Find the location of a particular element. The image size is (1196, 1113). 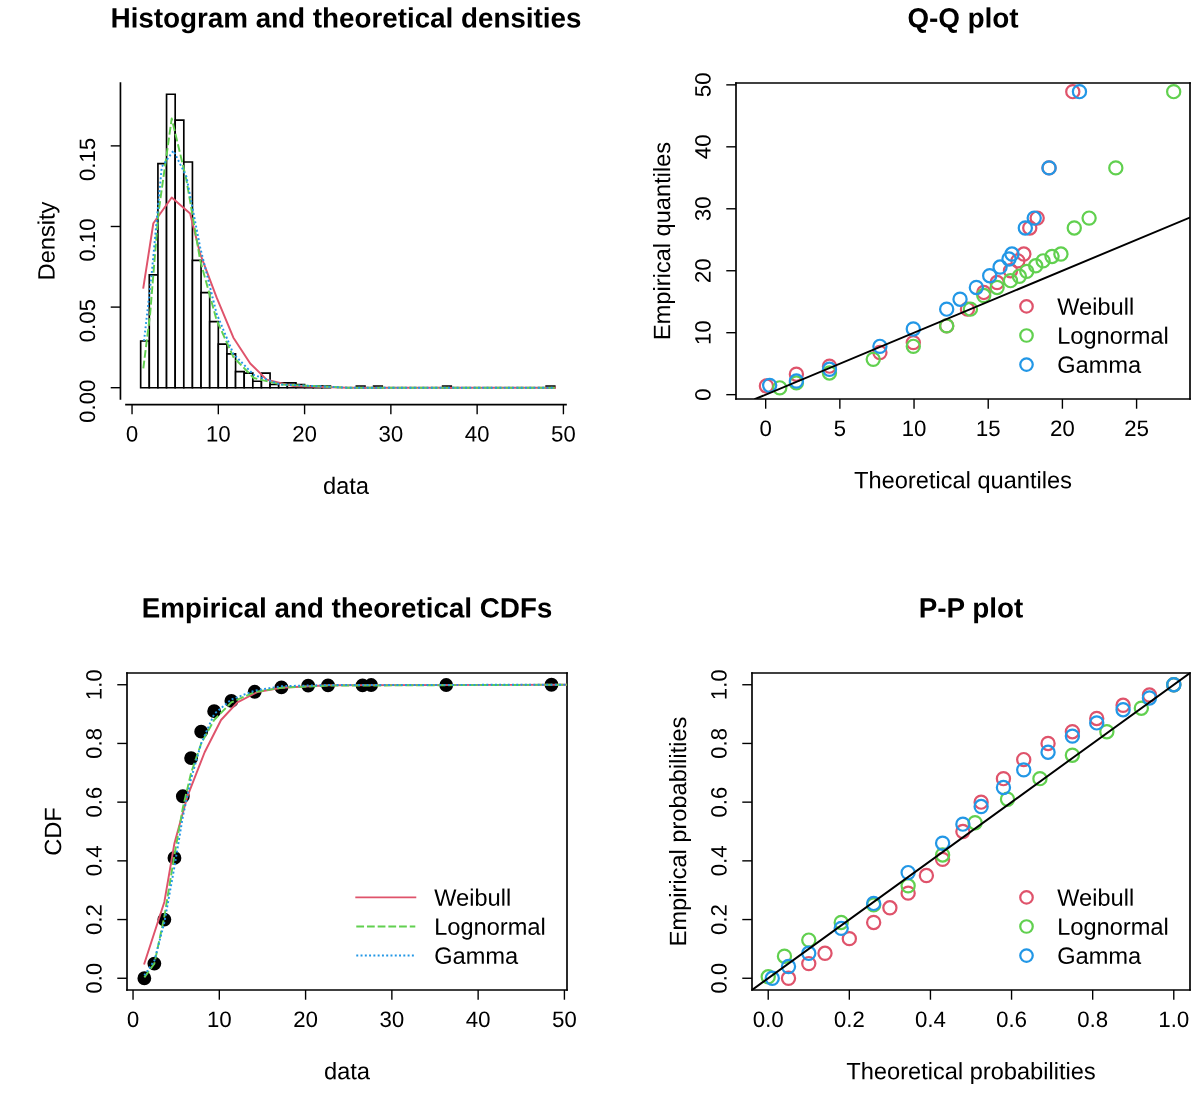

y-tick-label: 0.05 is located at coordinates (87, 320).